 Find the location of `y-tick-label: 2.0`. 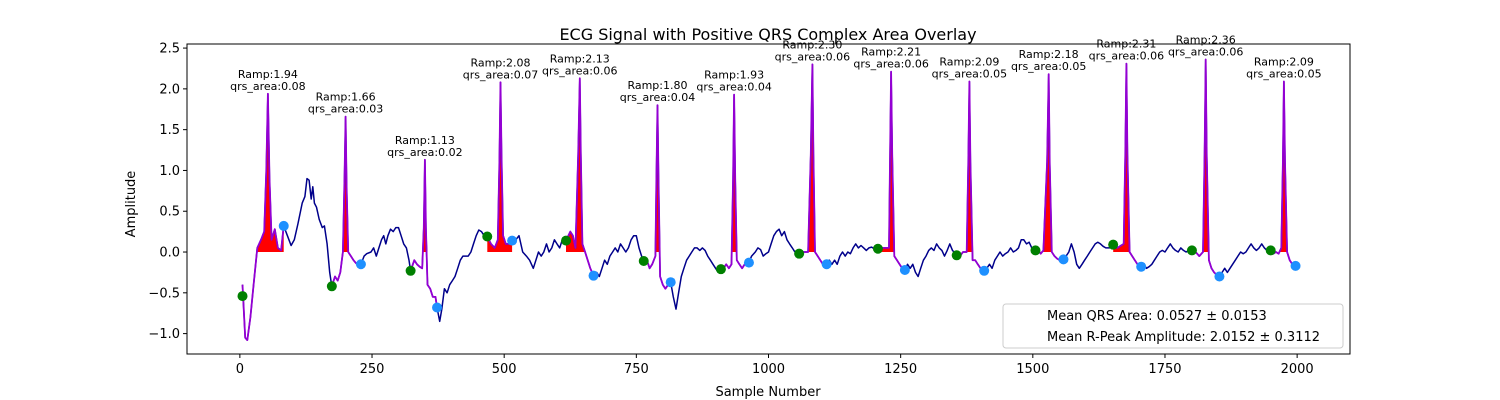

y-tick-label: 2.0 is located at coordinates (169, 89).